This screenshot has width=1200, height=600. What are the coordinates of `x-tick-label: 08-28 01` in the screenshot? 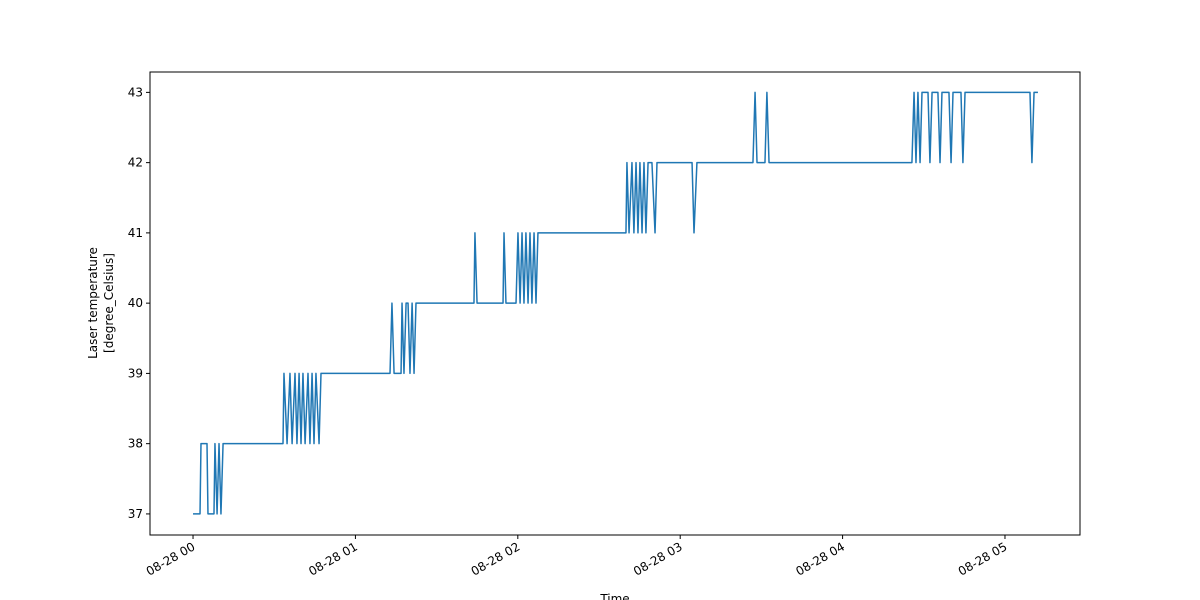 It's located at (333, 558).